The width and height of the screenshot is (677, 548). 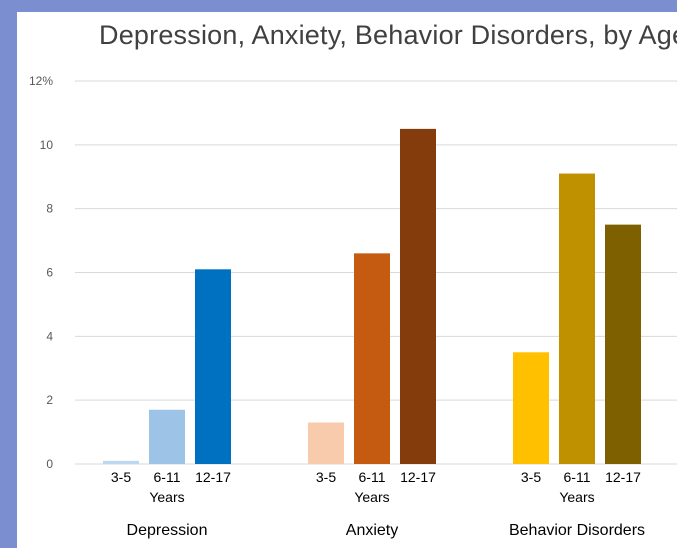 What do you see at coordinates (49, 400) in the screenshot?
I see `y-tick-label: 2` at bounding box center [49, 400].